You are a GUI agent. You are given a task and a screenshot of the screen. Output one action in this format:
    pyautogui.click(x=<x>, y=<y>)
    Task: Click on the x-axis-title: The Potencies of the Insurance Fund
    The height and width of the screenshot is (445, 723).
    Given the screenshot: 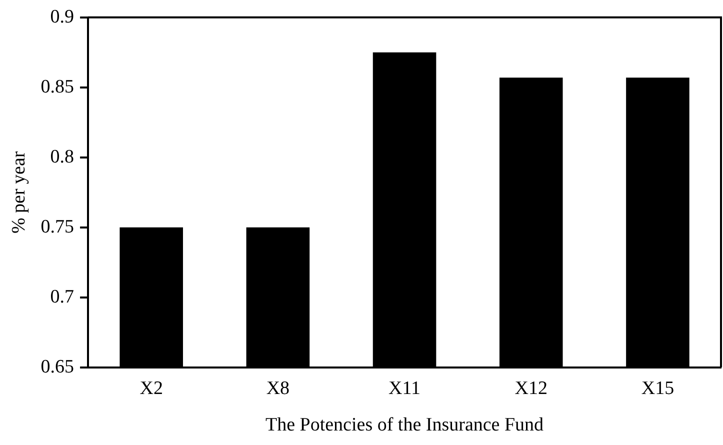 What is the action you would take?
    pyautogui.click(x=404, y=425)
    